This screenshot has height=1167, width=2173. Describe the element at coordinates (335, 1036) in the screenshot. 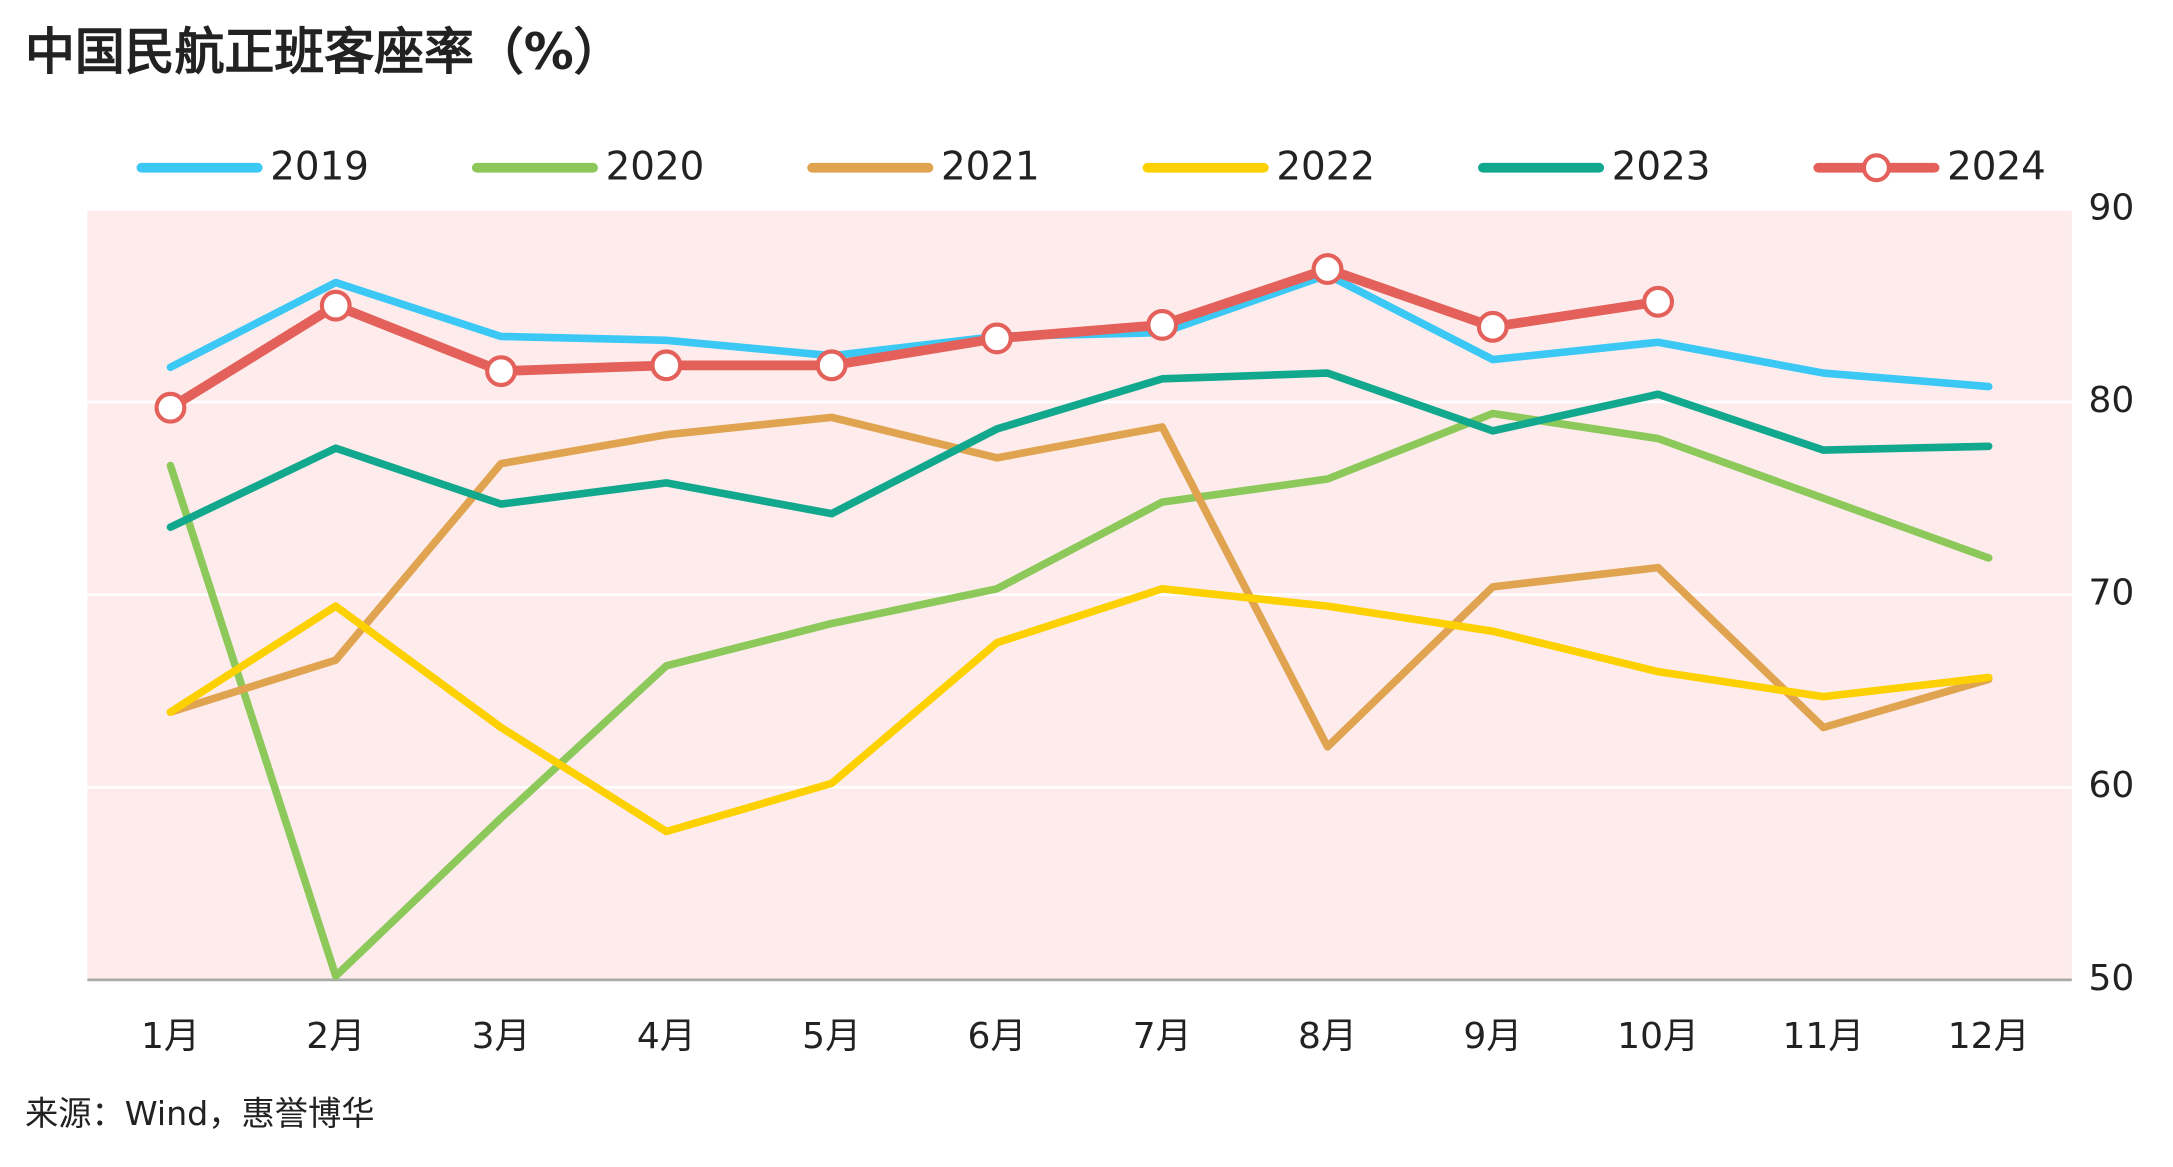

I see `x-tick-label: 2月` at that location.